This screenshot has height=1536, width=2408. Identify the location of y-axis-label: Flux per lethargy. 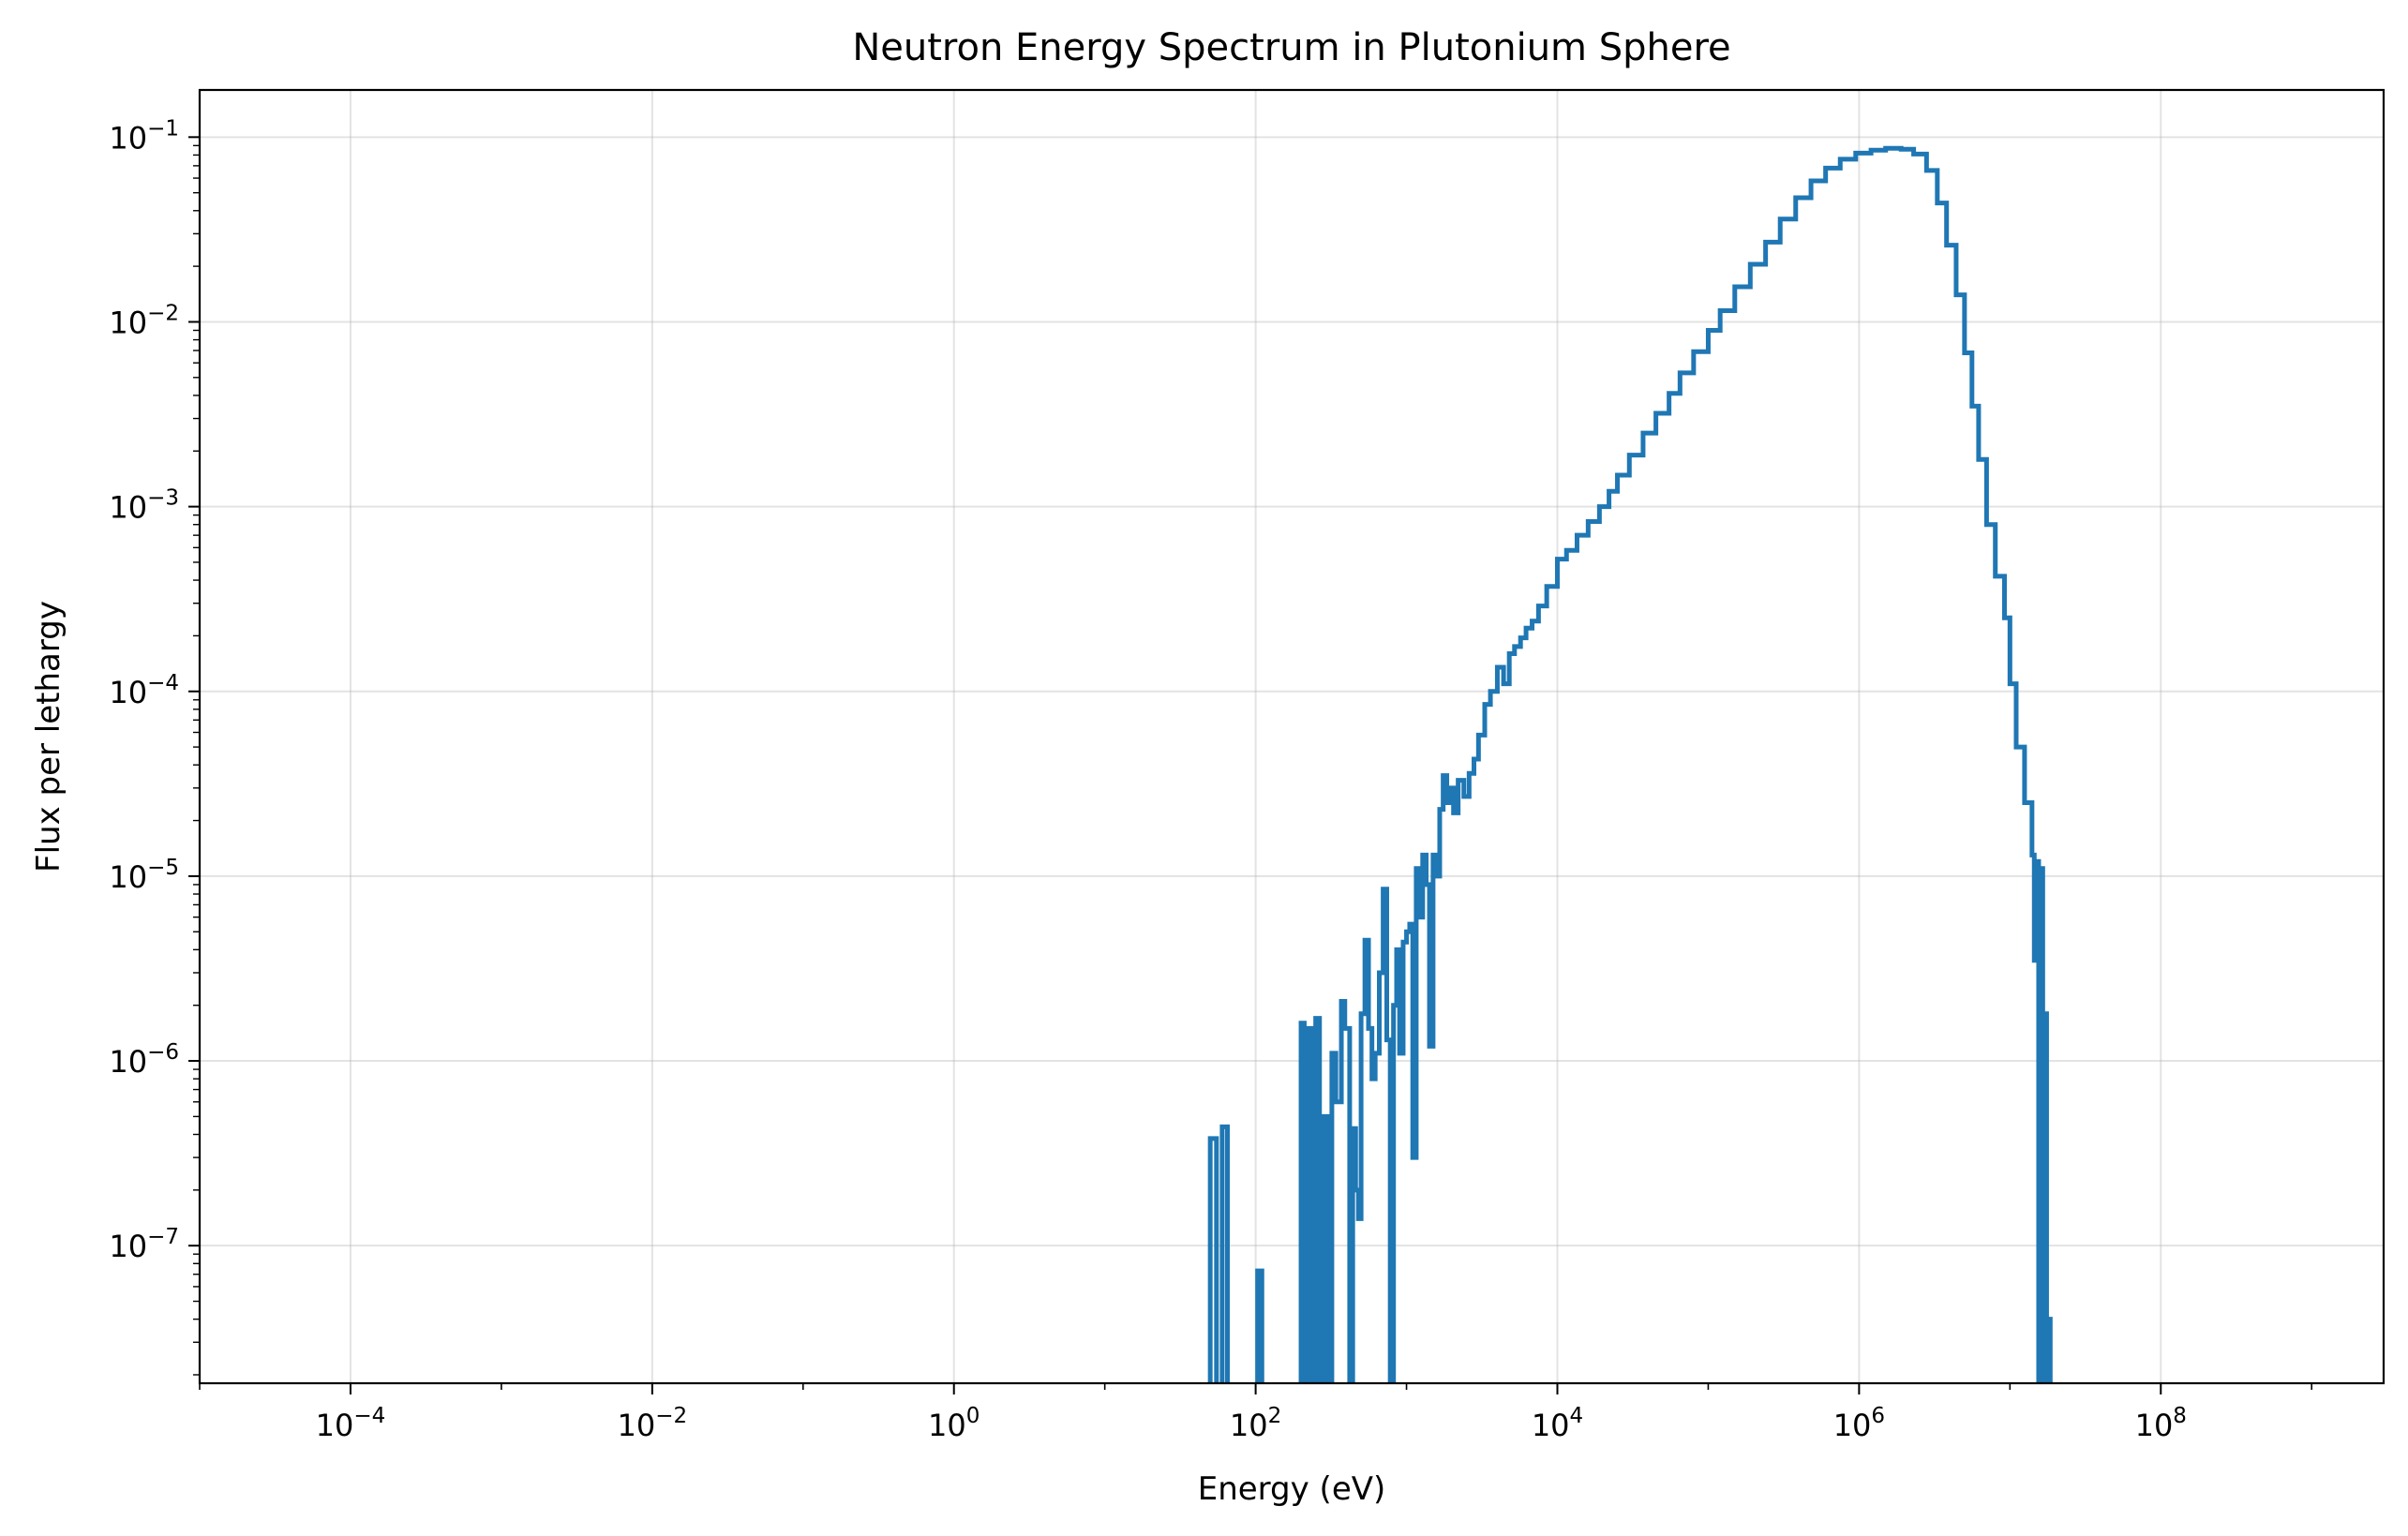
(48, 736).